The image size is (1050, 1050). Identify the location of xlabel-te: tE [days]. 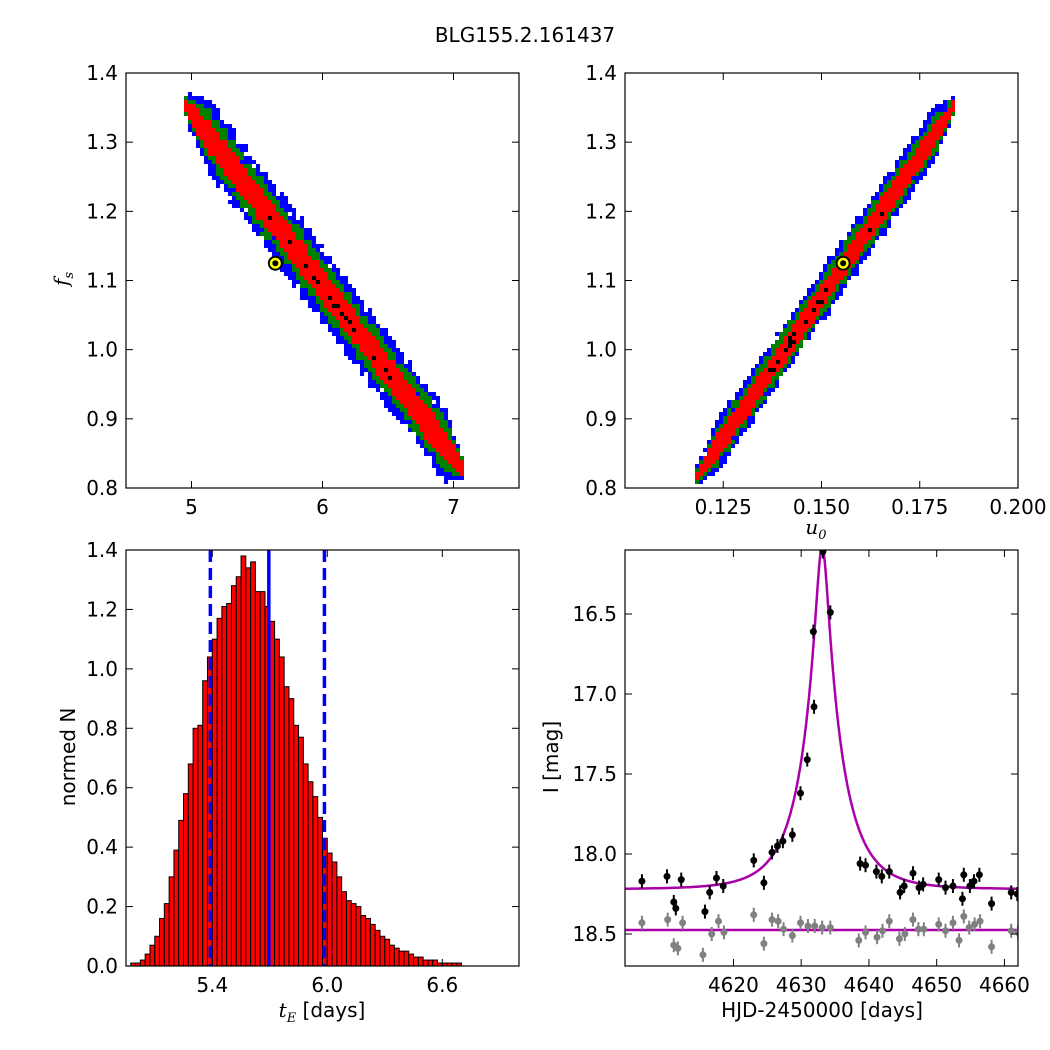
(322, 1012).